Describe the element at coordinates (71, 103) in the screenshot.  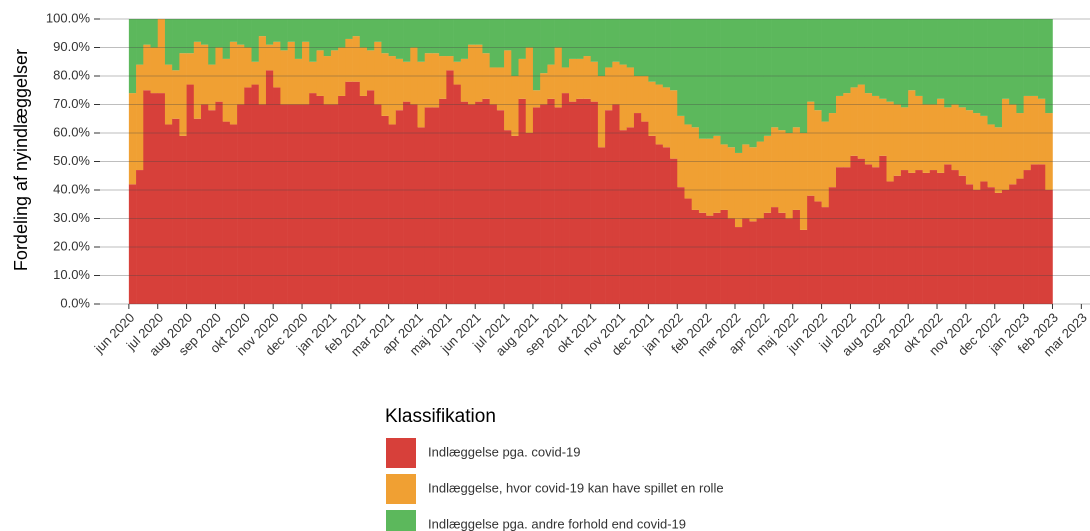
I see `y-tick-label: 70.0%` at that location.